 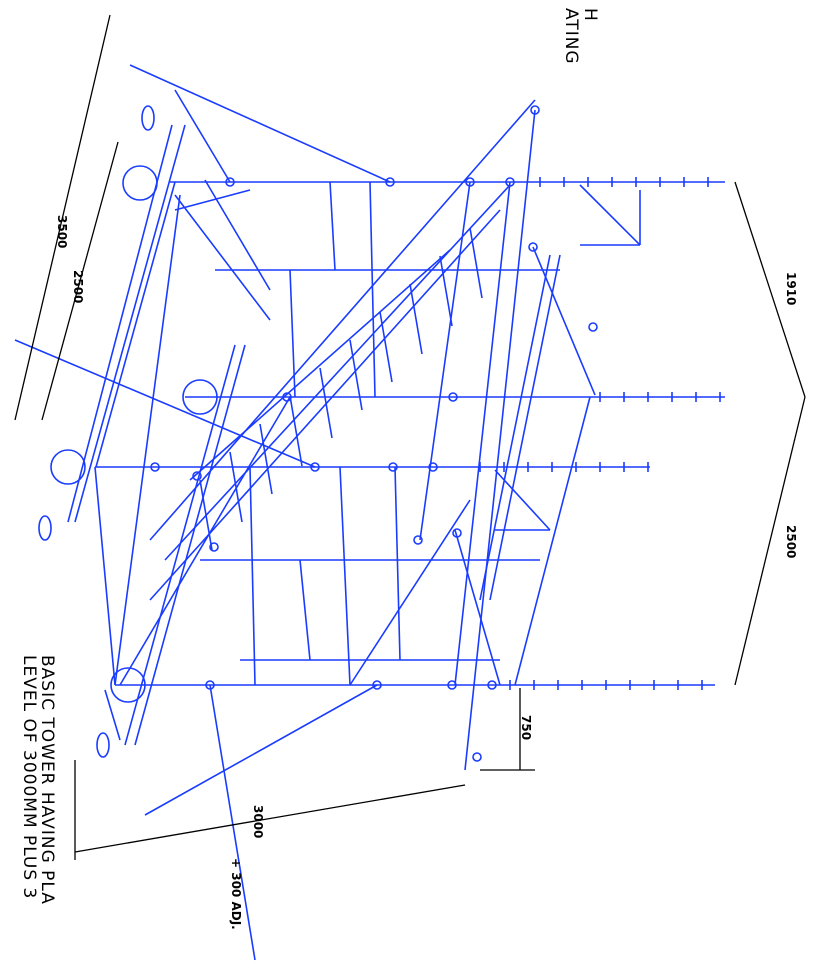 I want to click on dimension-label: 3000, so click(x=258, y=821).